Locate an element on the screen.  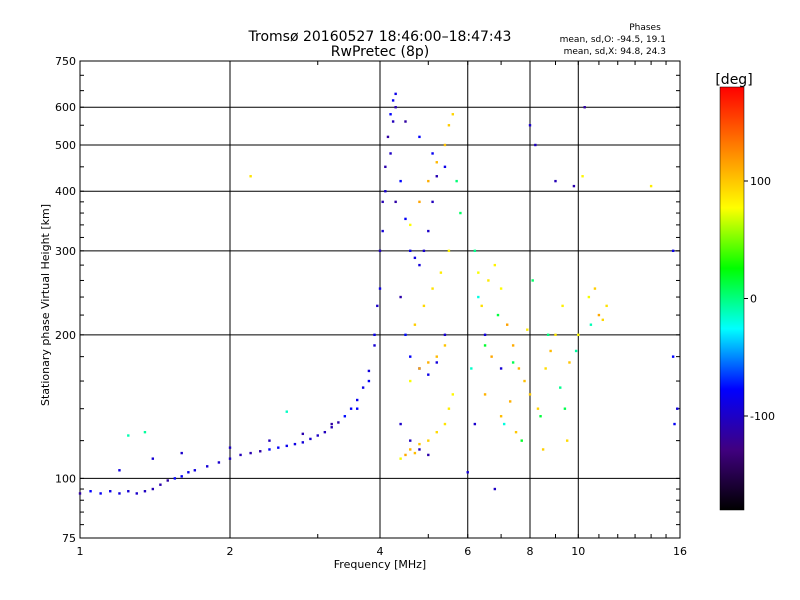
x-tick-label: 6 is located at coordinates (467, 551).